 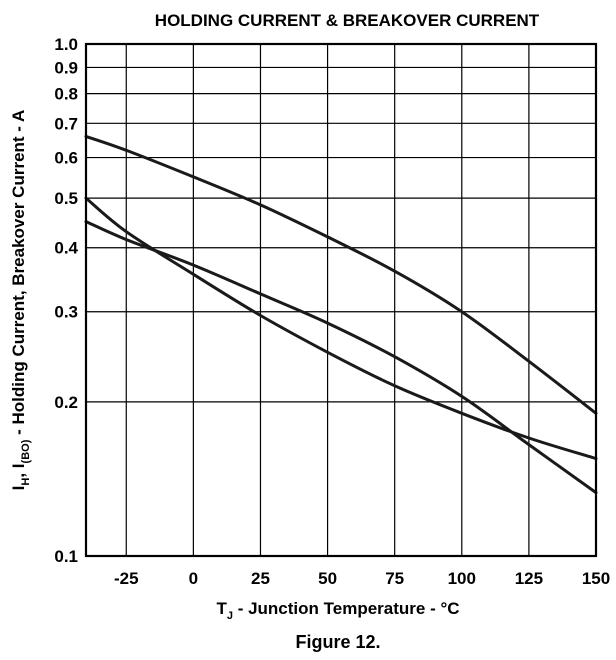 I want to click on x-tick-label: 125, so click(x=529, y=578).